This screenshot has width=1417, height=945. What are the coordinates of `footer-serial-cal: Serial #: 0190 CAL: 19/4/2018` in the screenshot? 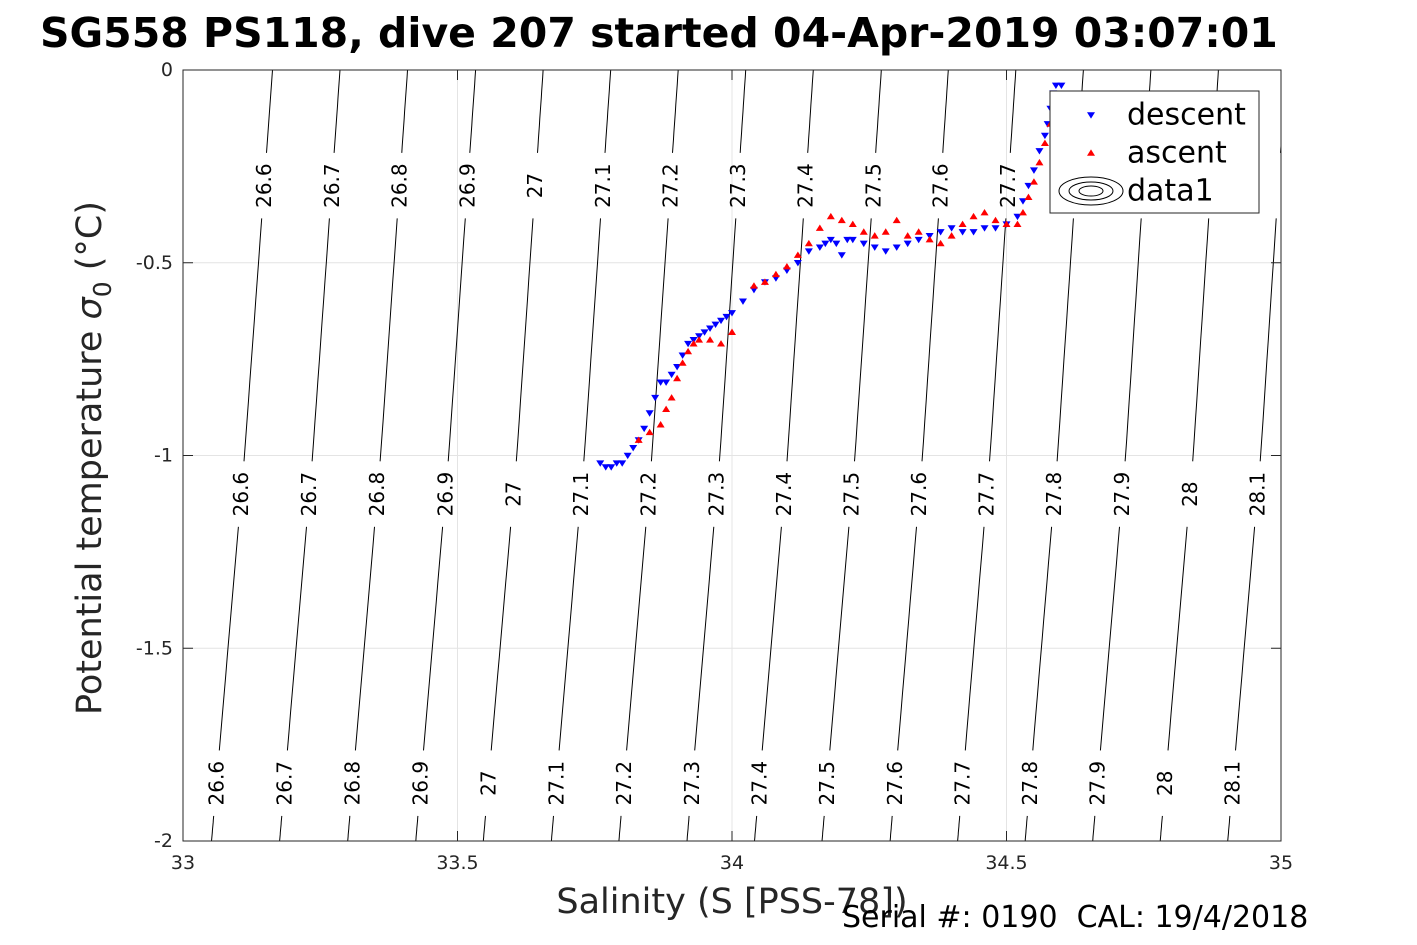 It's located at (1075, 918).